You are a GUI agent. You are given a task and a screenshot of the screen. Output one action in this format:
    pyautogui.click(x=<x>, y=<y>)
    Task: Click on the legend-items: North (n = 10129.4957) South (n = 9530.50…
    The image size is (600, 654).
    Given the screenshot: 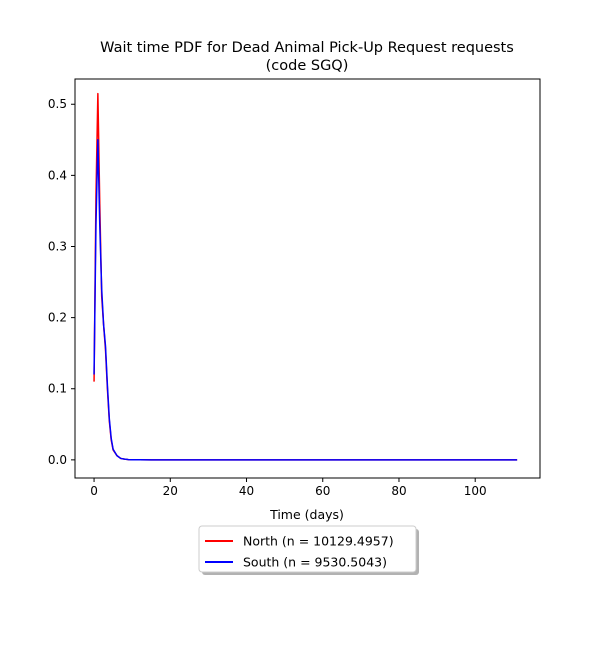 What is the action you would take?
    pyautogui.click(x=299, y=552)
    